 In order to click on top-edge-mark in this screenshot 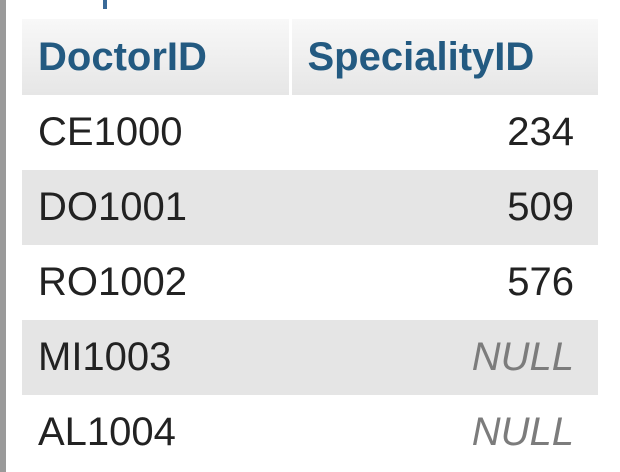, I will do `click(105, 4)`.